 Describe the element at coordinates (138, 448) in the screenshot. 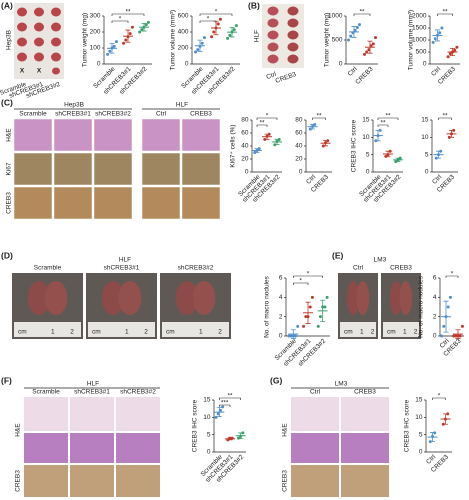

I see `zoom-tile` at that location.